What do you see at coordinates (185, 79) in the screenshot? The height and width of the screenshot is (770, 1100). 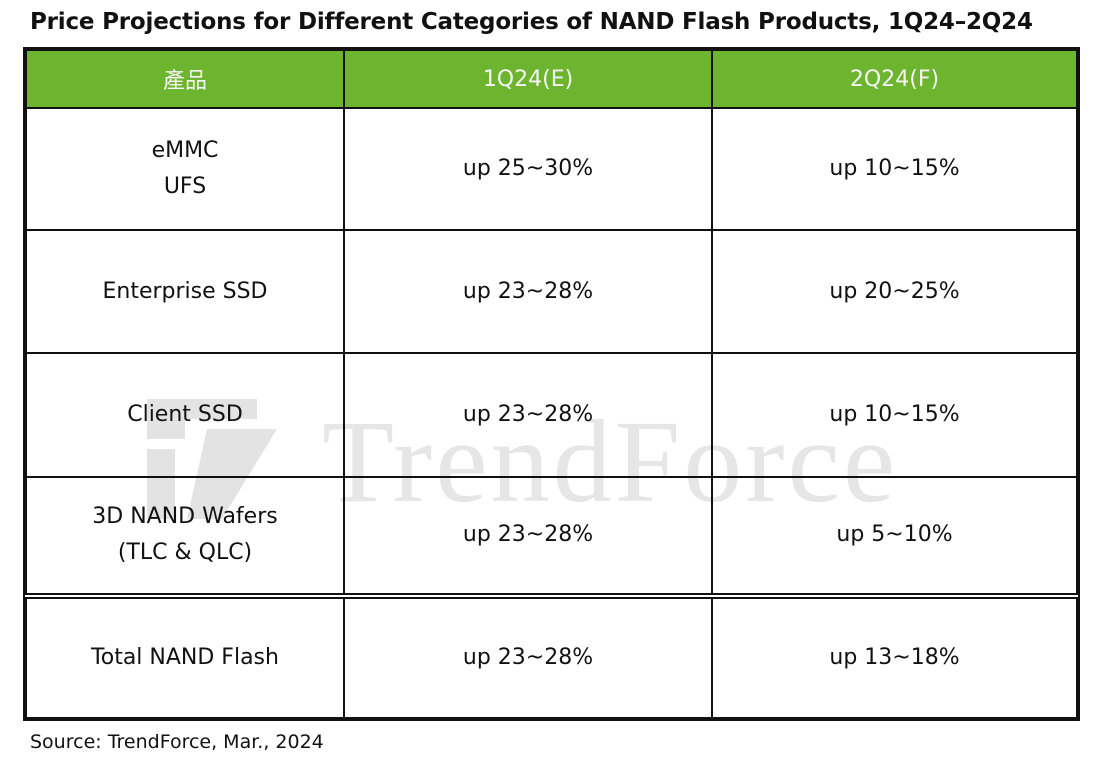 I see `header-product: 產品` at bounding box center [185, 79].